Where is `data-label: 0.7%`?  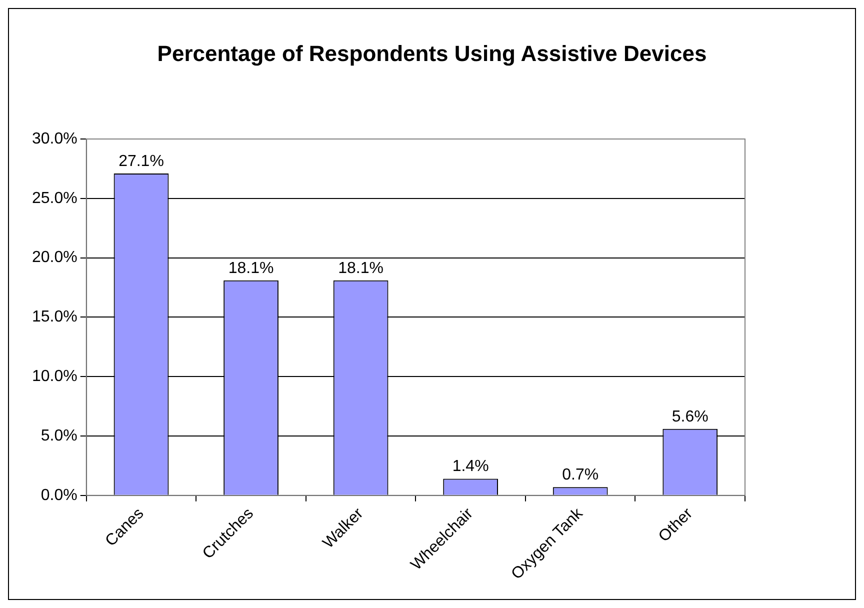
data-label: 0.7% is located at coordinates (580, 475).